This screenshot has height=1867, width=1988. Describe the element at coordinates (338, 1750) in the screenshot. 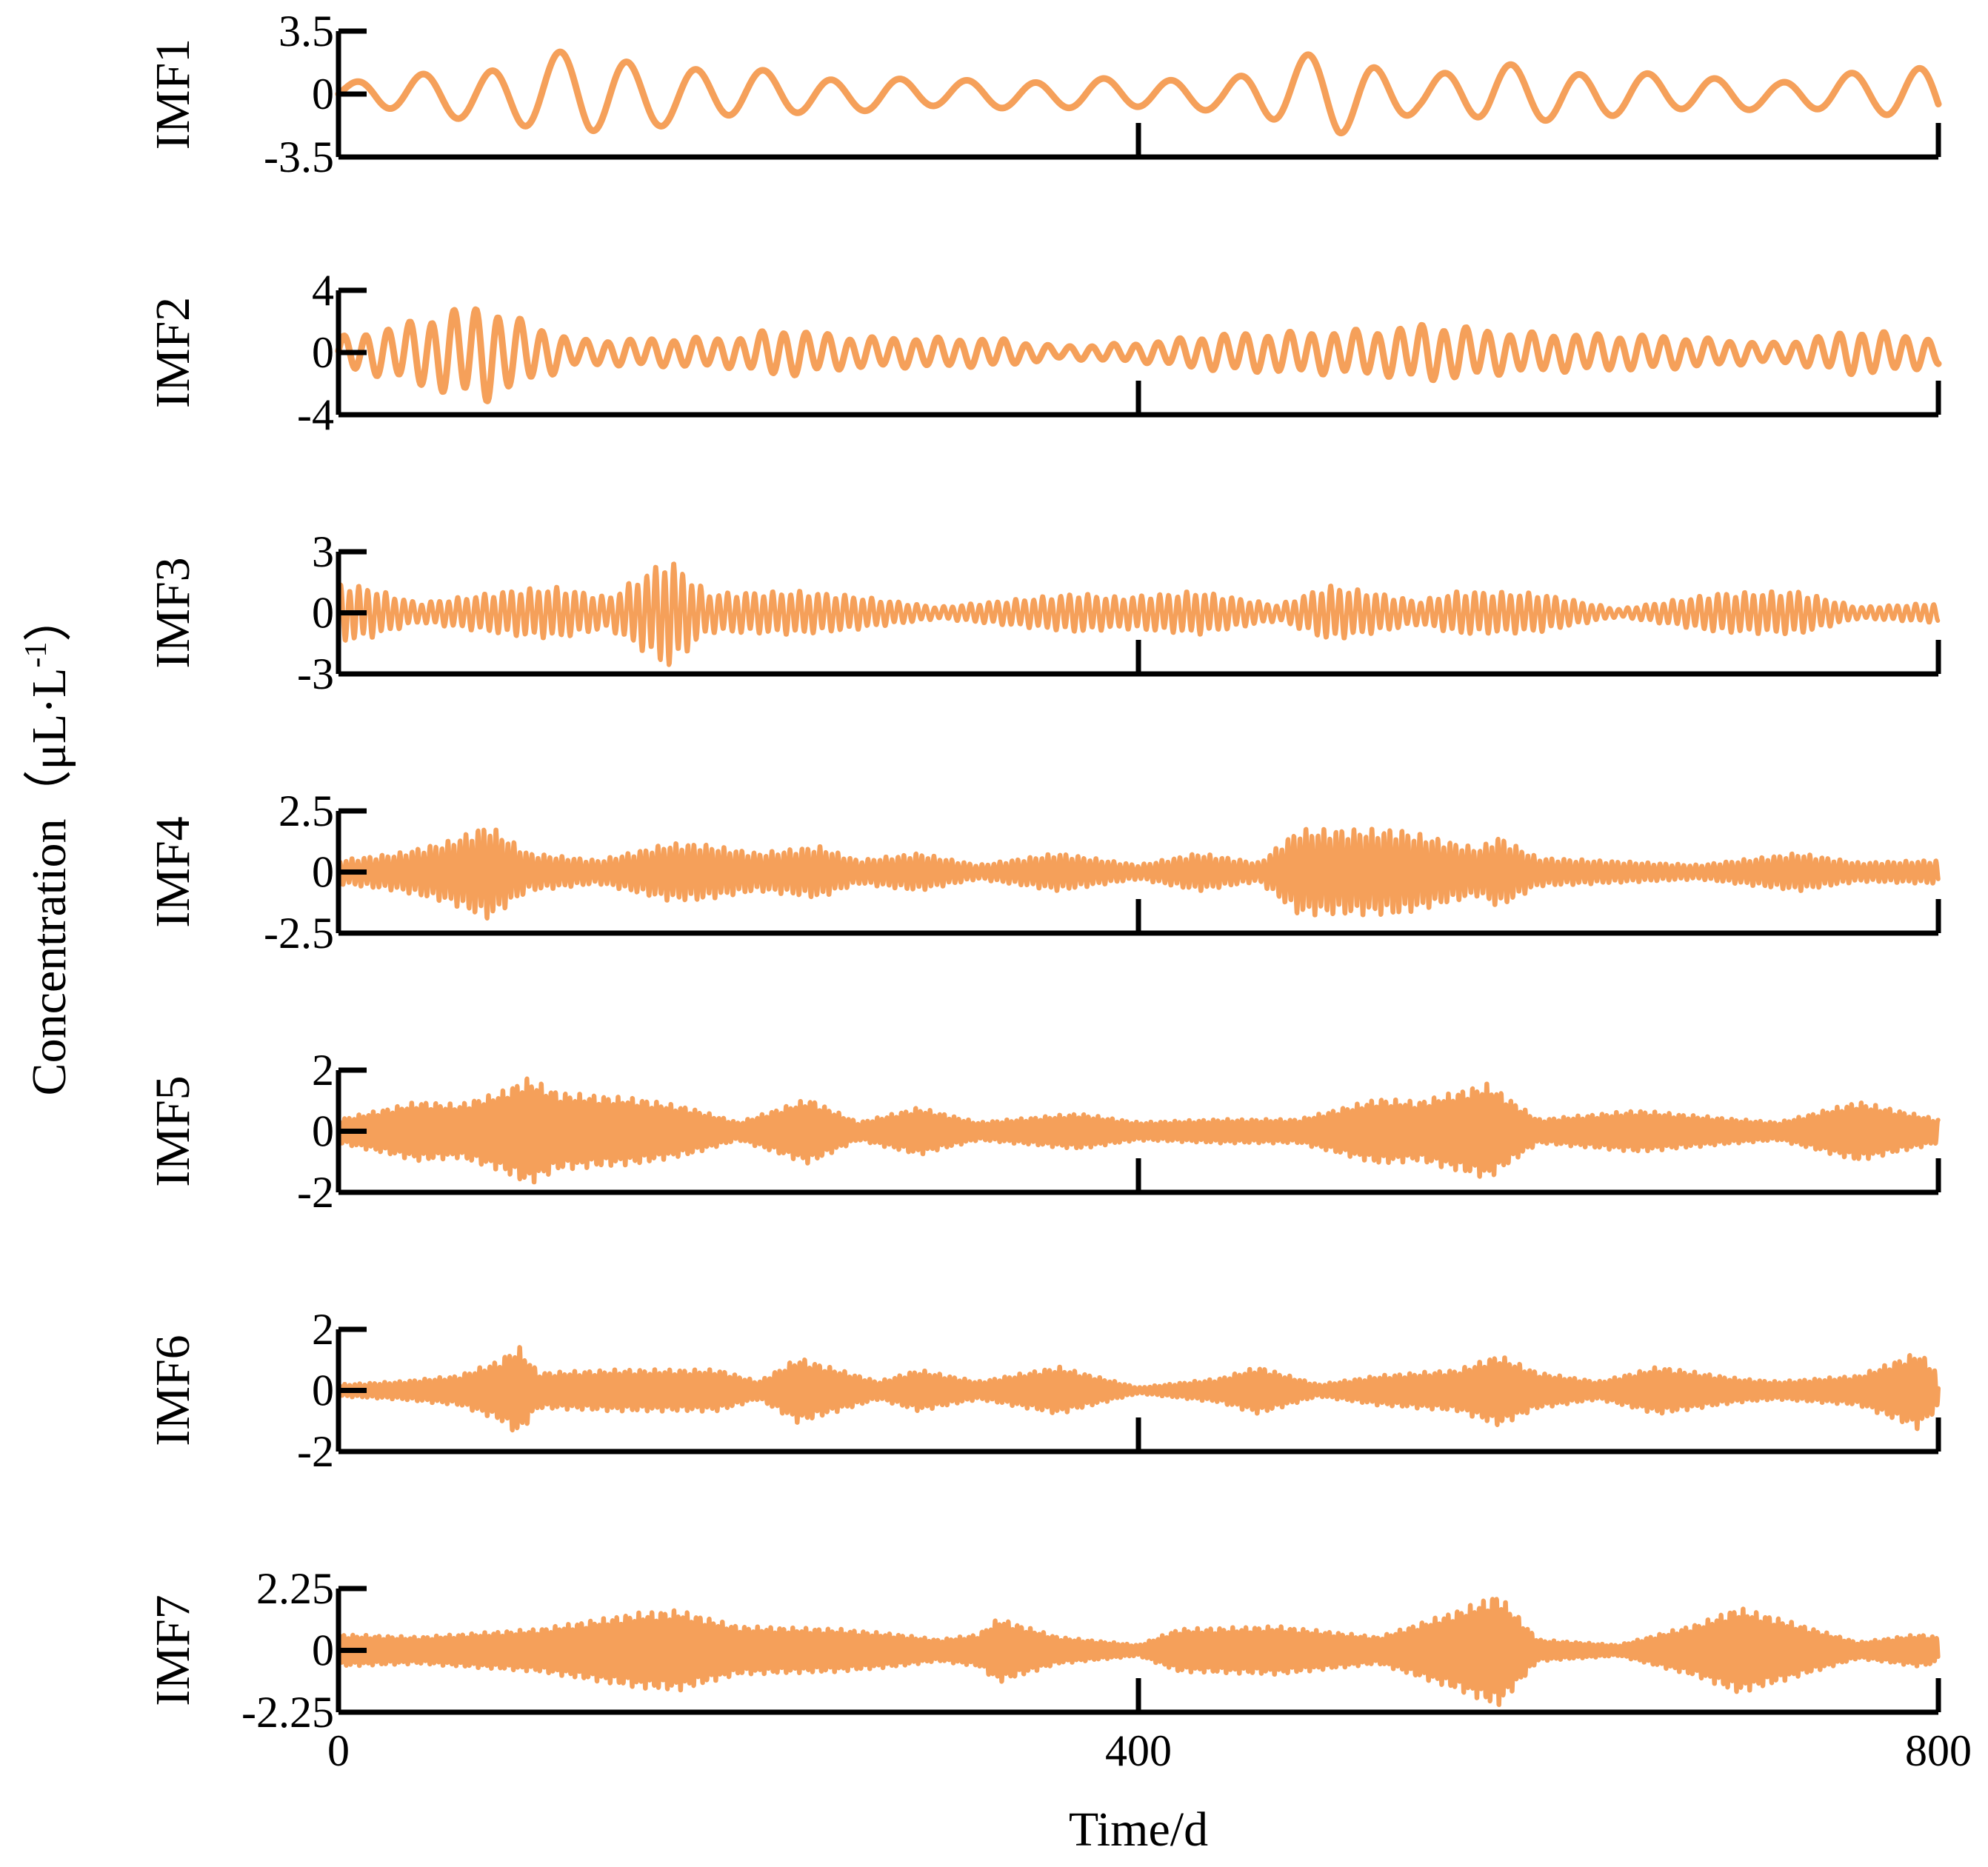

I see `x-tick-label-0: 0` at that location.